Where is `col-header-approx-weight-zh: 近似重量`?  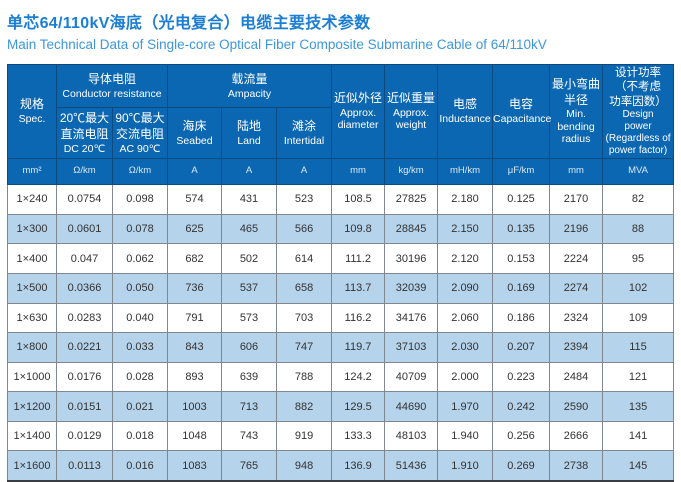 col-header-approx-weight-zh: 近似重量 is located at coordinates (411, 98).